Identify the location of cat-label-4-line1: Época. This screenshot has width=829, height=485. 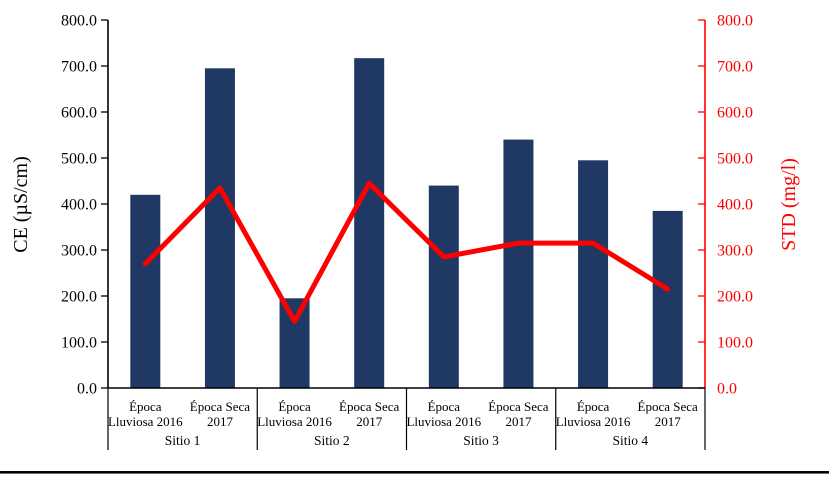
(444, 406).